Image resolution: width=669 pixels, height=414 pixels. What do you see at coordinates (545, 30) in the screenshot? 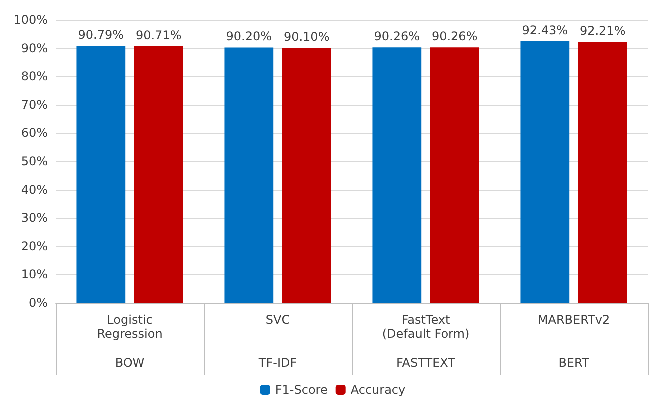
I see `data-label: 92.43%` at bounding box center [545, 30].